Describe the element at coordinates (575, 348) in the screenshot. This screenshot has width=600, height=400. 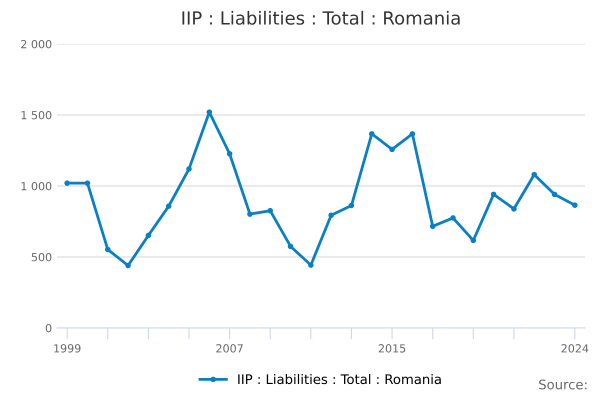
I see `x-tick-label: 2024` at that location.